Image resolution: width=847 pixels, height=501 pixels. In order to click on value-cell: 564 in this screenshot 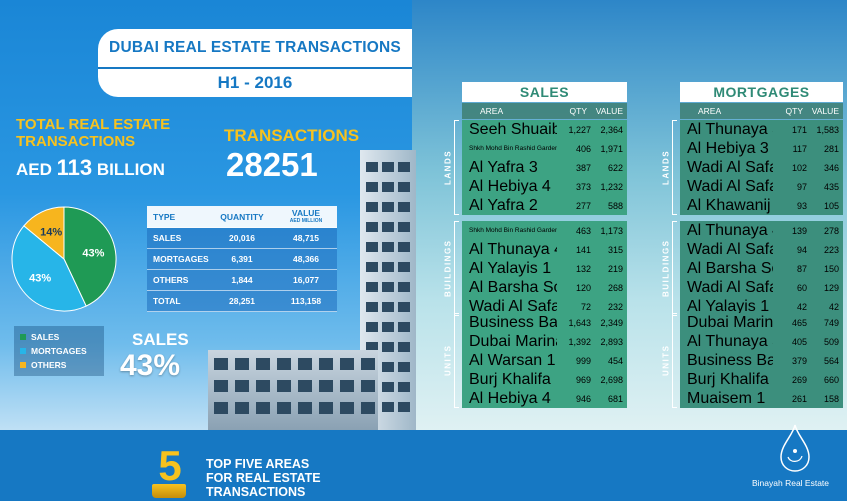, I will do `click(831, 360)`.